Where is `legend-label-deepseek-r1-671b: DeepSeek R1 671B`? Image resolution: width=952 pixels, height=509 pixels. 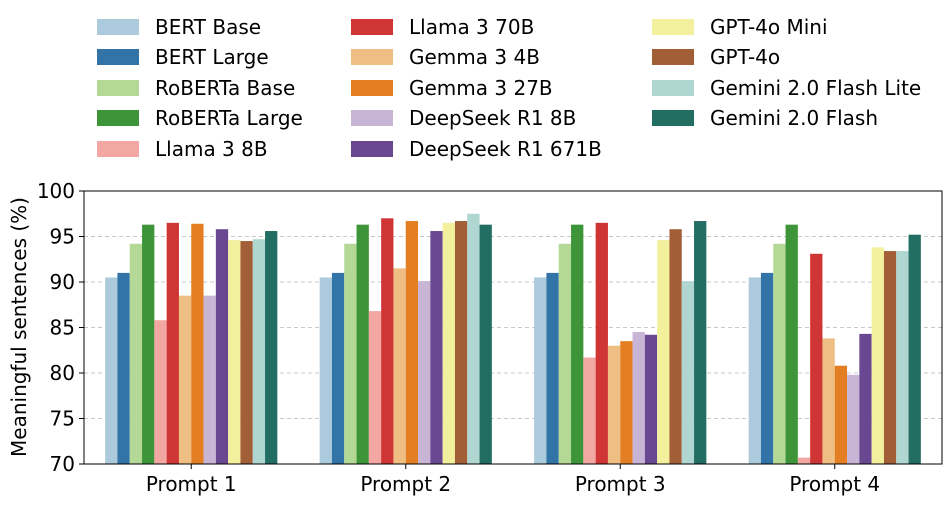
legend-label-deepseek-r1-671b: DeepSeek R1 671B is located at coordinates (505, 149).